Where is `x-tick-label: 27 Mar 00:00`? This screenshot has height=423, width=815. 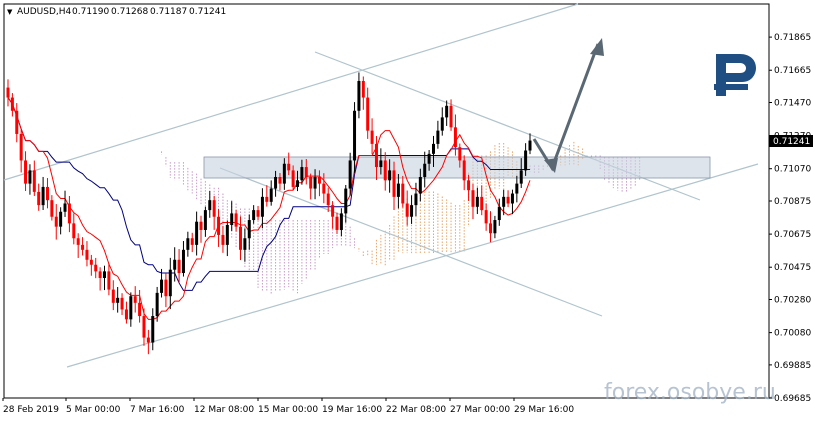
x-tick-label: 27 Mar 00:00 is located at coordinates (480, 410).